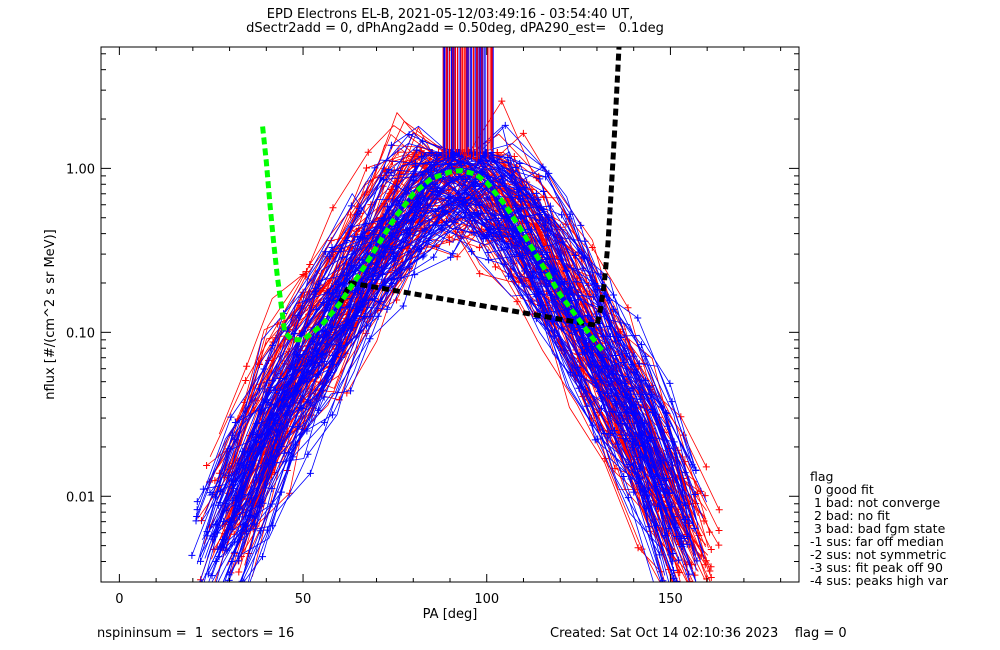  What do you see at coordinates (877, 541) in the screenshot?
I see `legend-item: -1 sus: far off median` at bounding box center [877, 541].